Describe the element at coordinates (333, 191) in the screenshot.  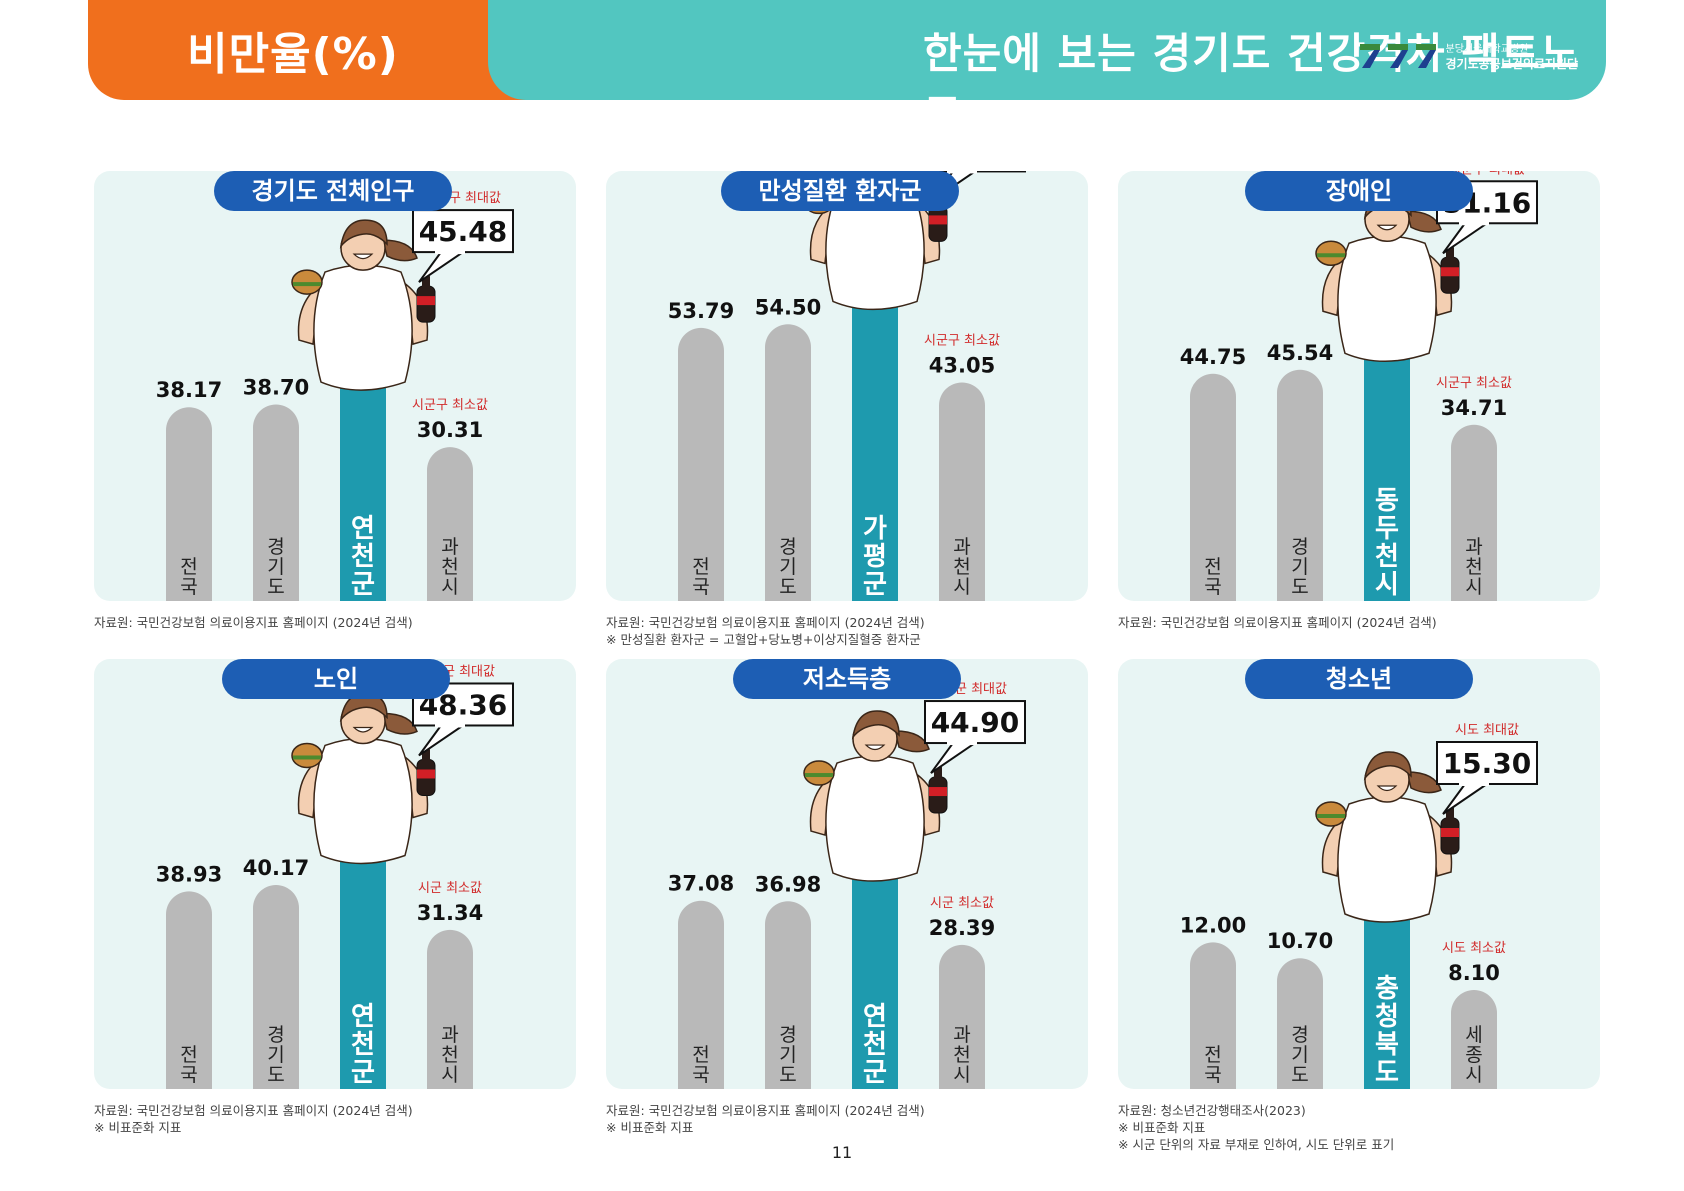
I see `chart-title: 경기도 전체인구` at that location.